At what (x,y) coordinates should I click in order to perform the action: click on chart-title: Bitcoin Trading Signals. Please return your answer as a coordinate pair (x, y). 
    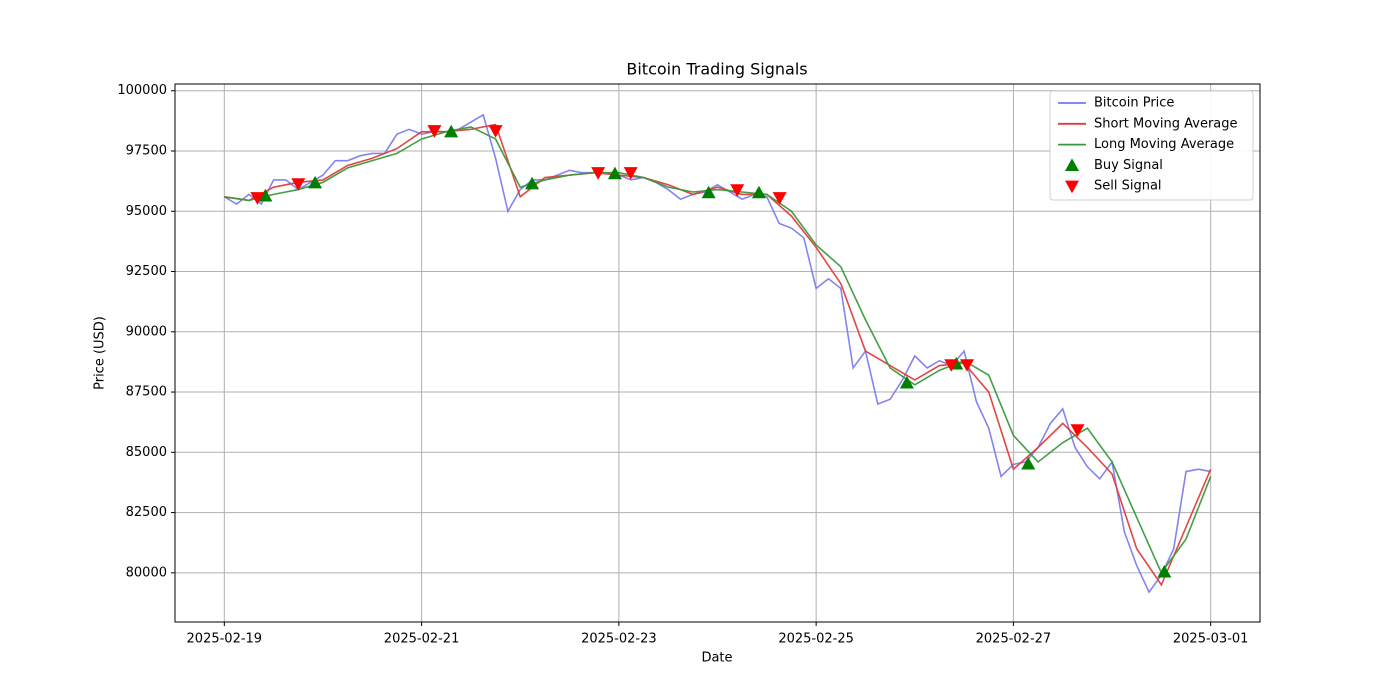
    Looking at the image, I should click on (716, 69).